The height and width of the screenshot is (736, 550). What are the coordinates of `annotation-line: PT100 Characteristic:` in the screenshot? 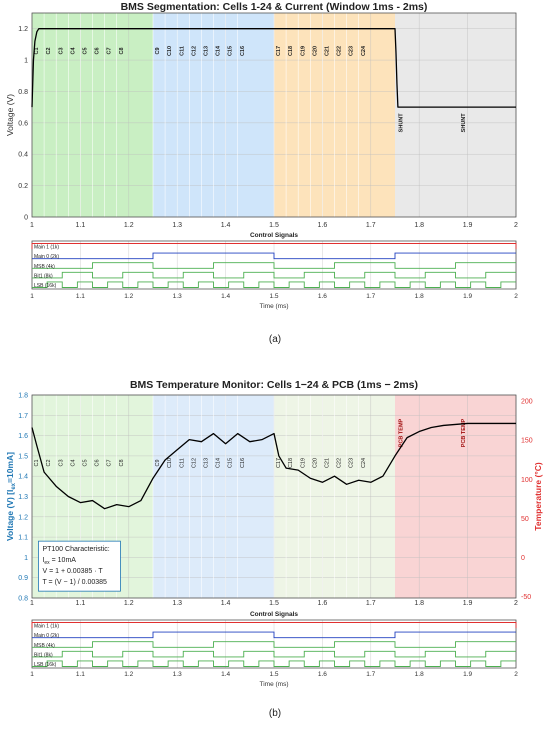 It's located at (75, 549).